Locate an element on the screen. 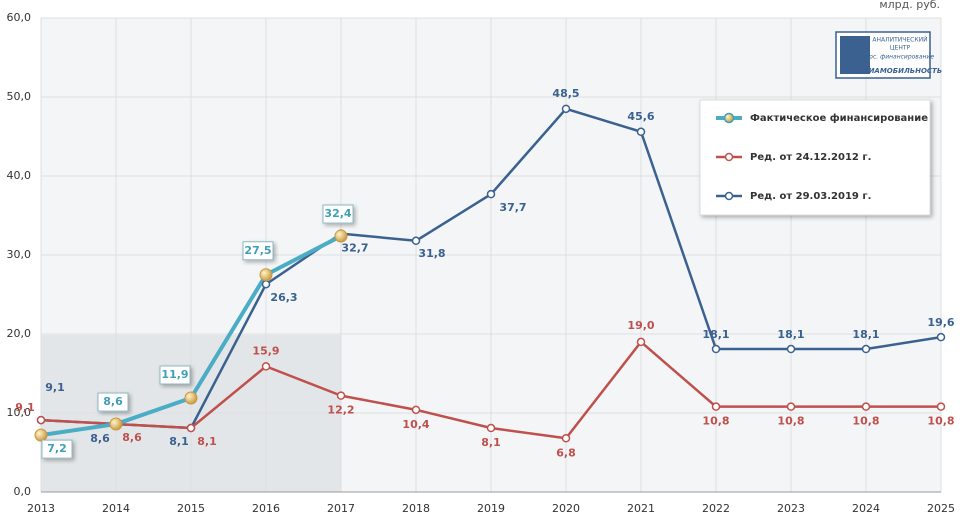 Image resolution: width=960 pixels, height=519 pixels. y-tick-label: 0,0 is located at coordinates (23, 491).